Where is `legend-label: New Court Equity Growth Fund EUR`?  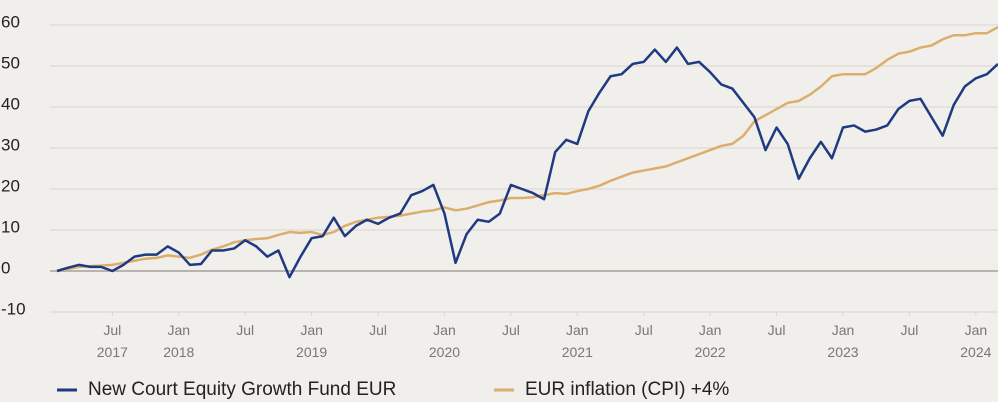 legend-label: New Court Equity Growth Fund EUR is located at coordinates (242, 389).